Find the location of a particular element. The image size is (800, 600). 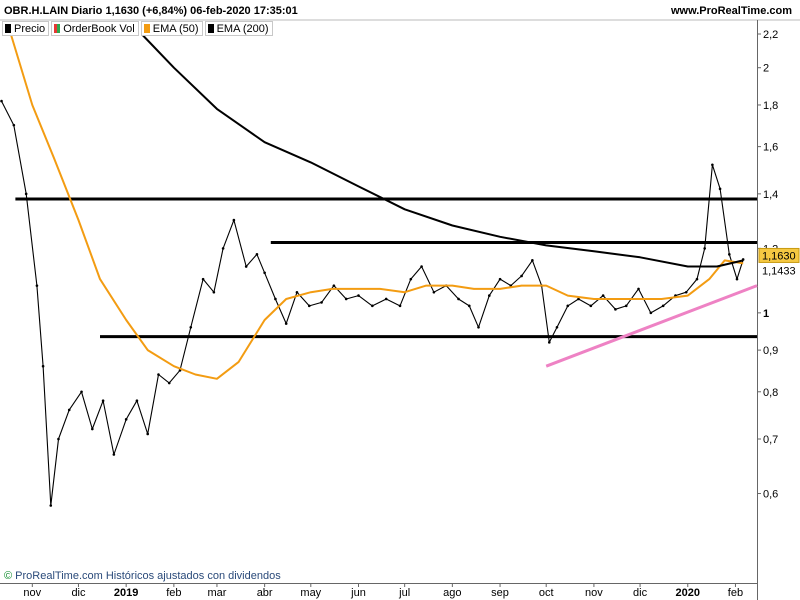

legend-item-ema-50: EMA (50) is located at coordinates (171, 28).